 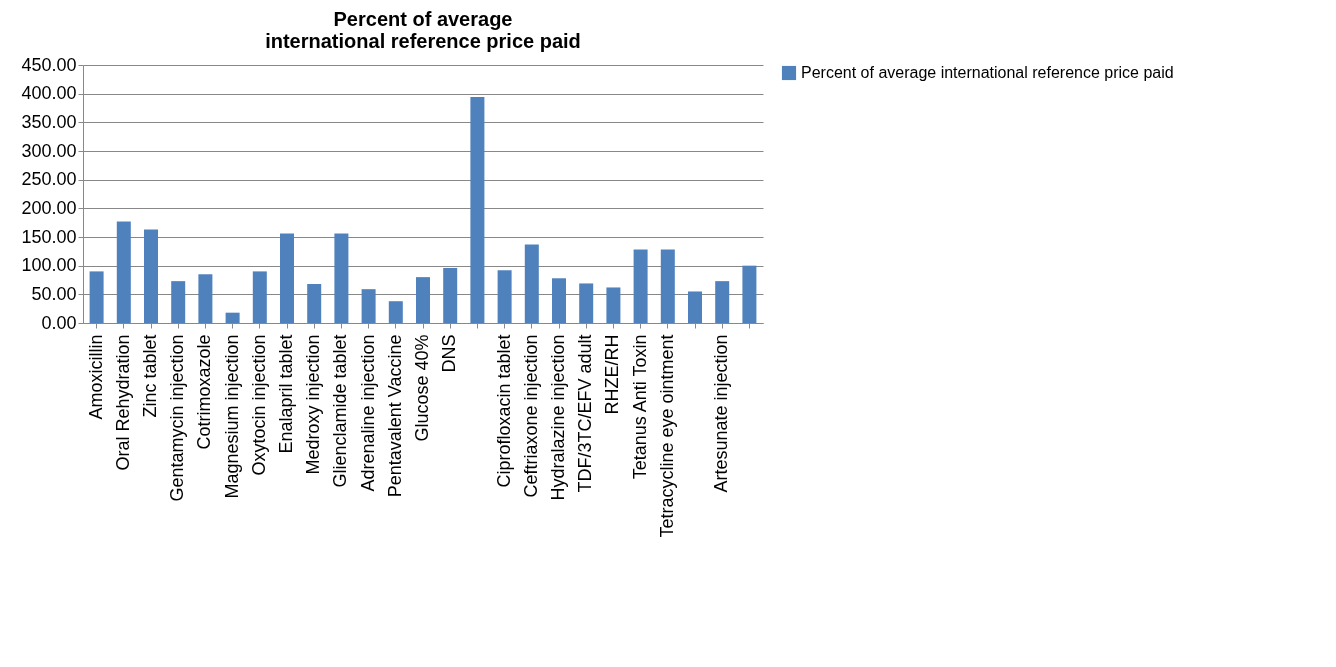 I want to click on y-tick-label: 300.00, so click(x=49, y=150).